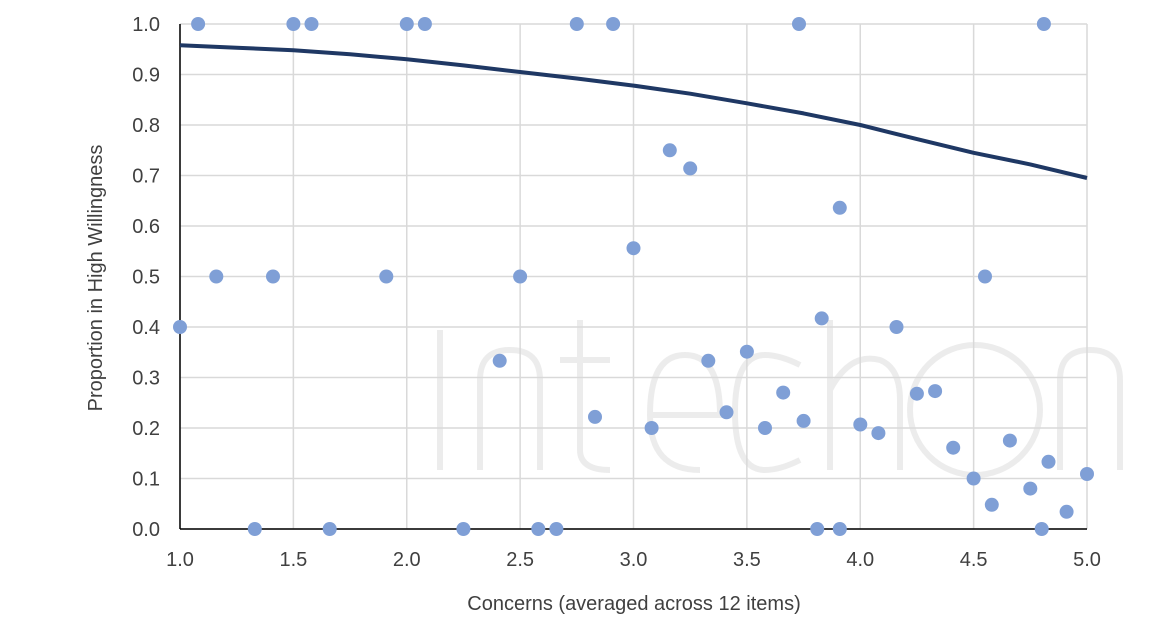 The height and width of the screenshot is (619, 1164). Describe the element at coordinates (146, 328) in the screenshot. I see `y-tick-label: 0.4` at that location.